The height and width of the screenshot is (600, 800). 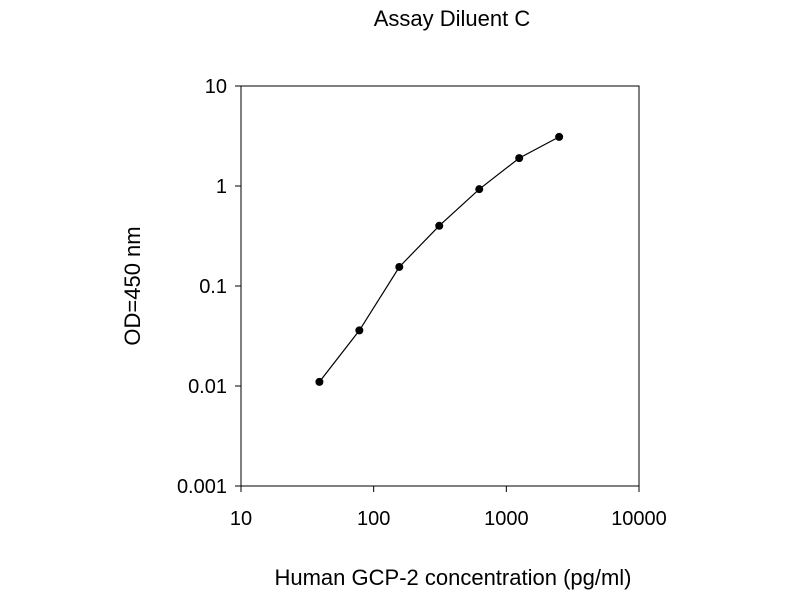 What do you see at coordinates (132, 285) in the screenshot?
I see `y-axis-title: OD=450 nm` at bounding box center [132, 285].